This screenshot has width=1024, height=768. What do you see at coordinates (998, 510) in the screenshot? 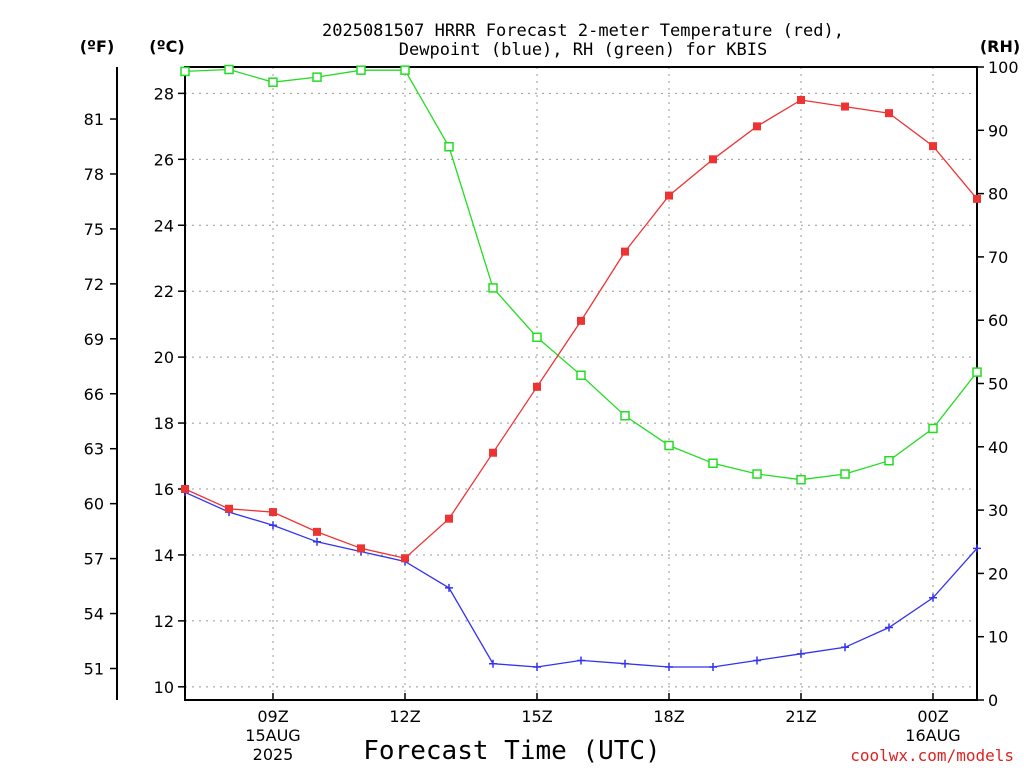
I see `rh-tick-label: 30` at bounding box center [998, 510].